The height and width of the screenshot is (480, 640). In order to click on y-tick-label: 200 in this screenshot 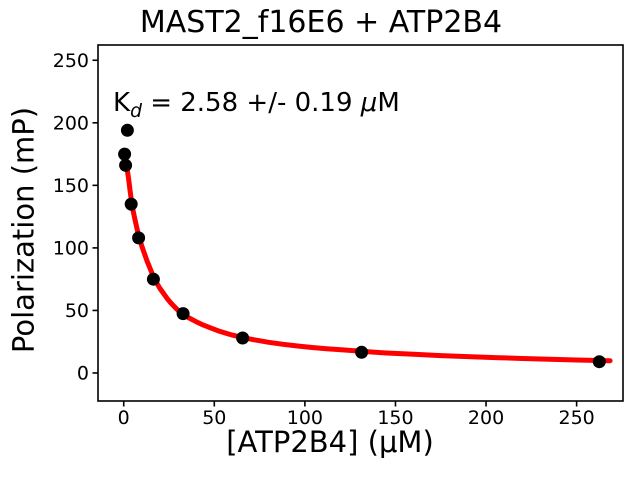, I will do `click(71, 123)`.